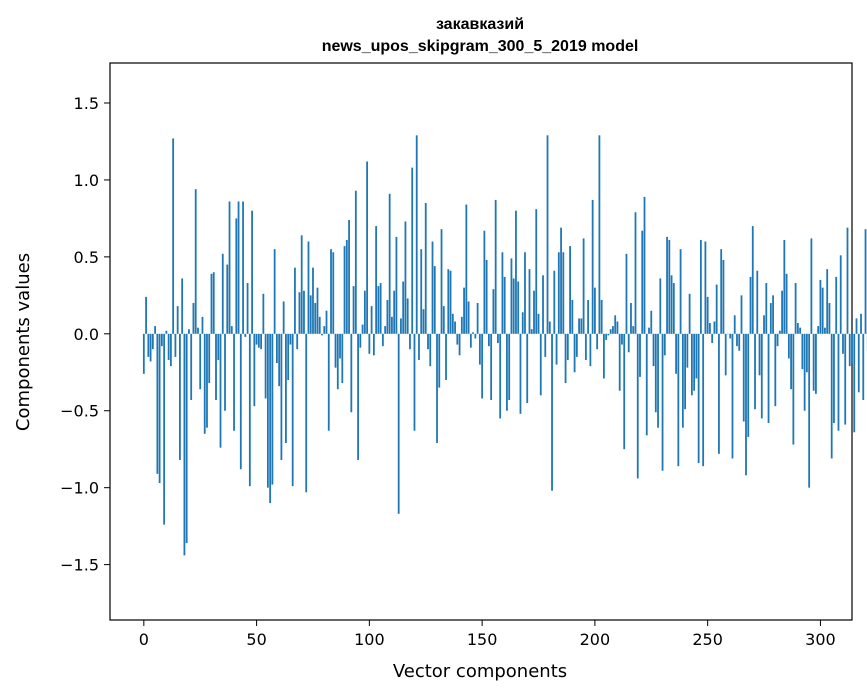 This screenshot has height=696, width=867. I want to click on y-tick-label: −0.5, so click(79, 411).